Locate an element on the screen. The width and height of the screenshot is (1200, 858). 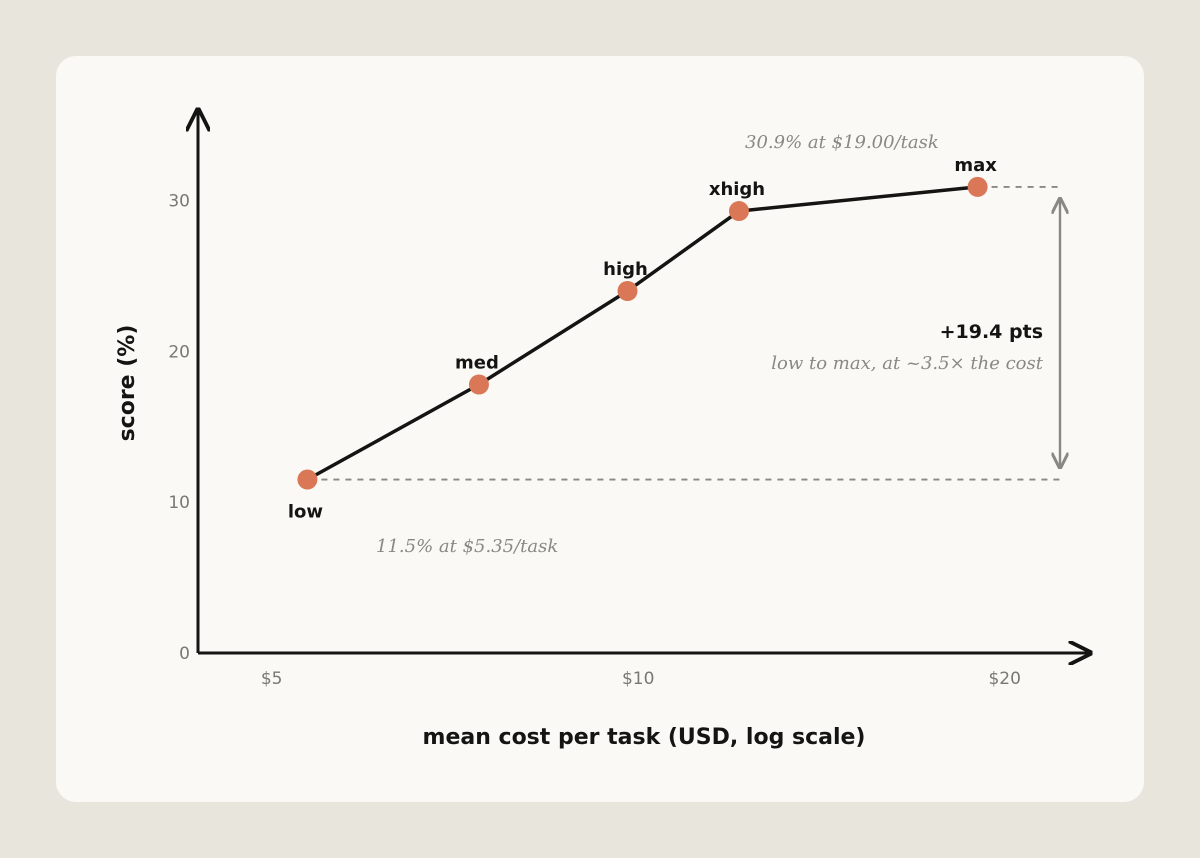
x-tick-label: $5 is located at coordinates (272, 679).